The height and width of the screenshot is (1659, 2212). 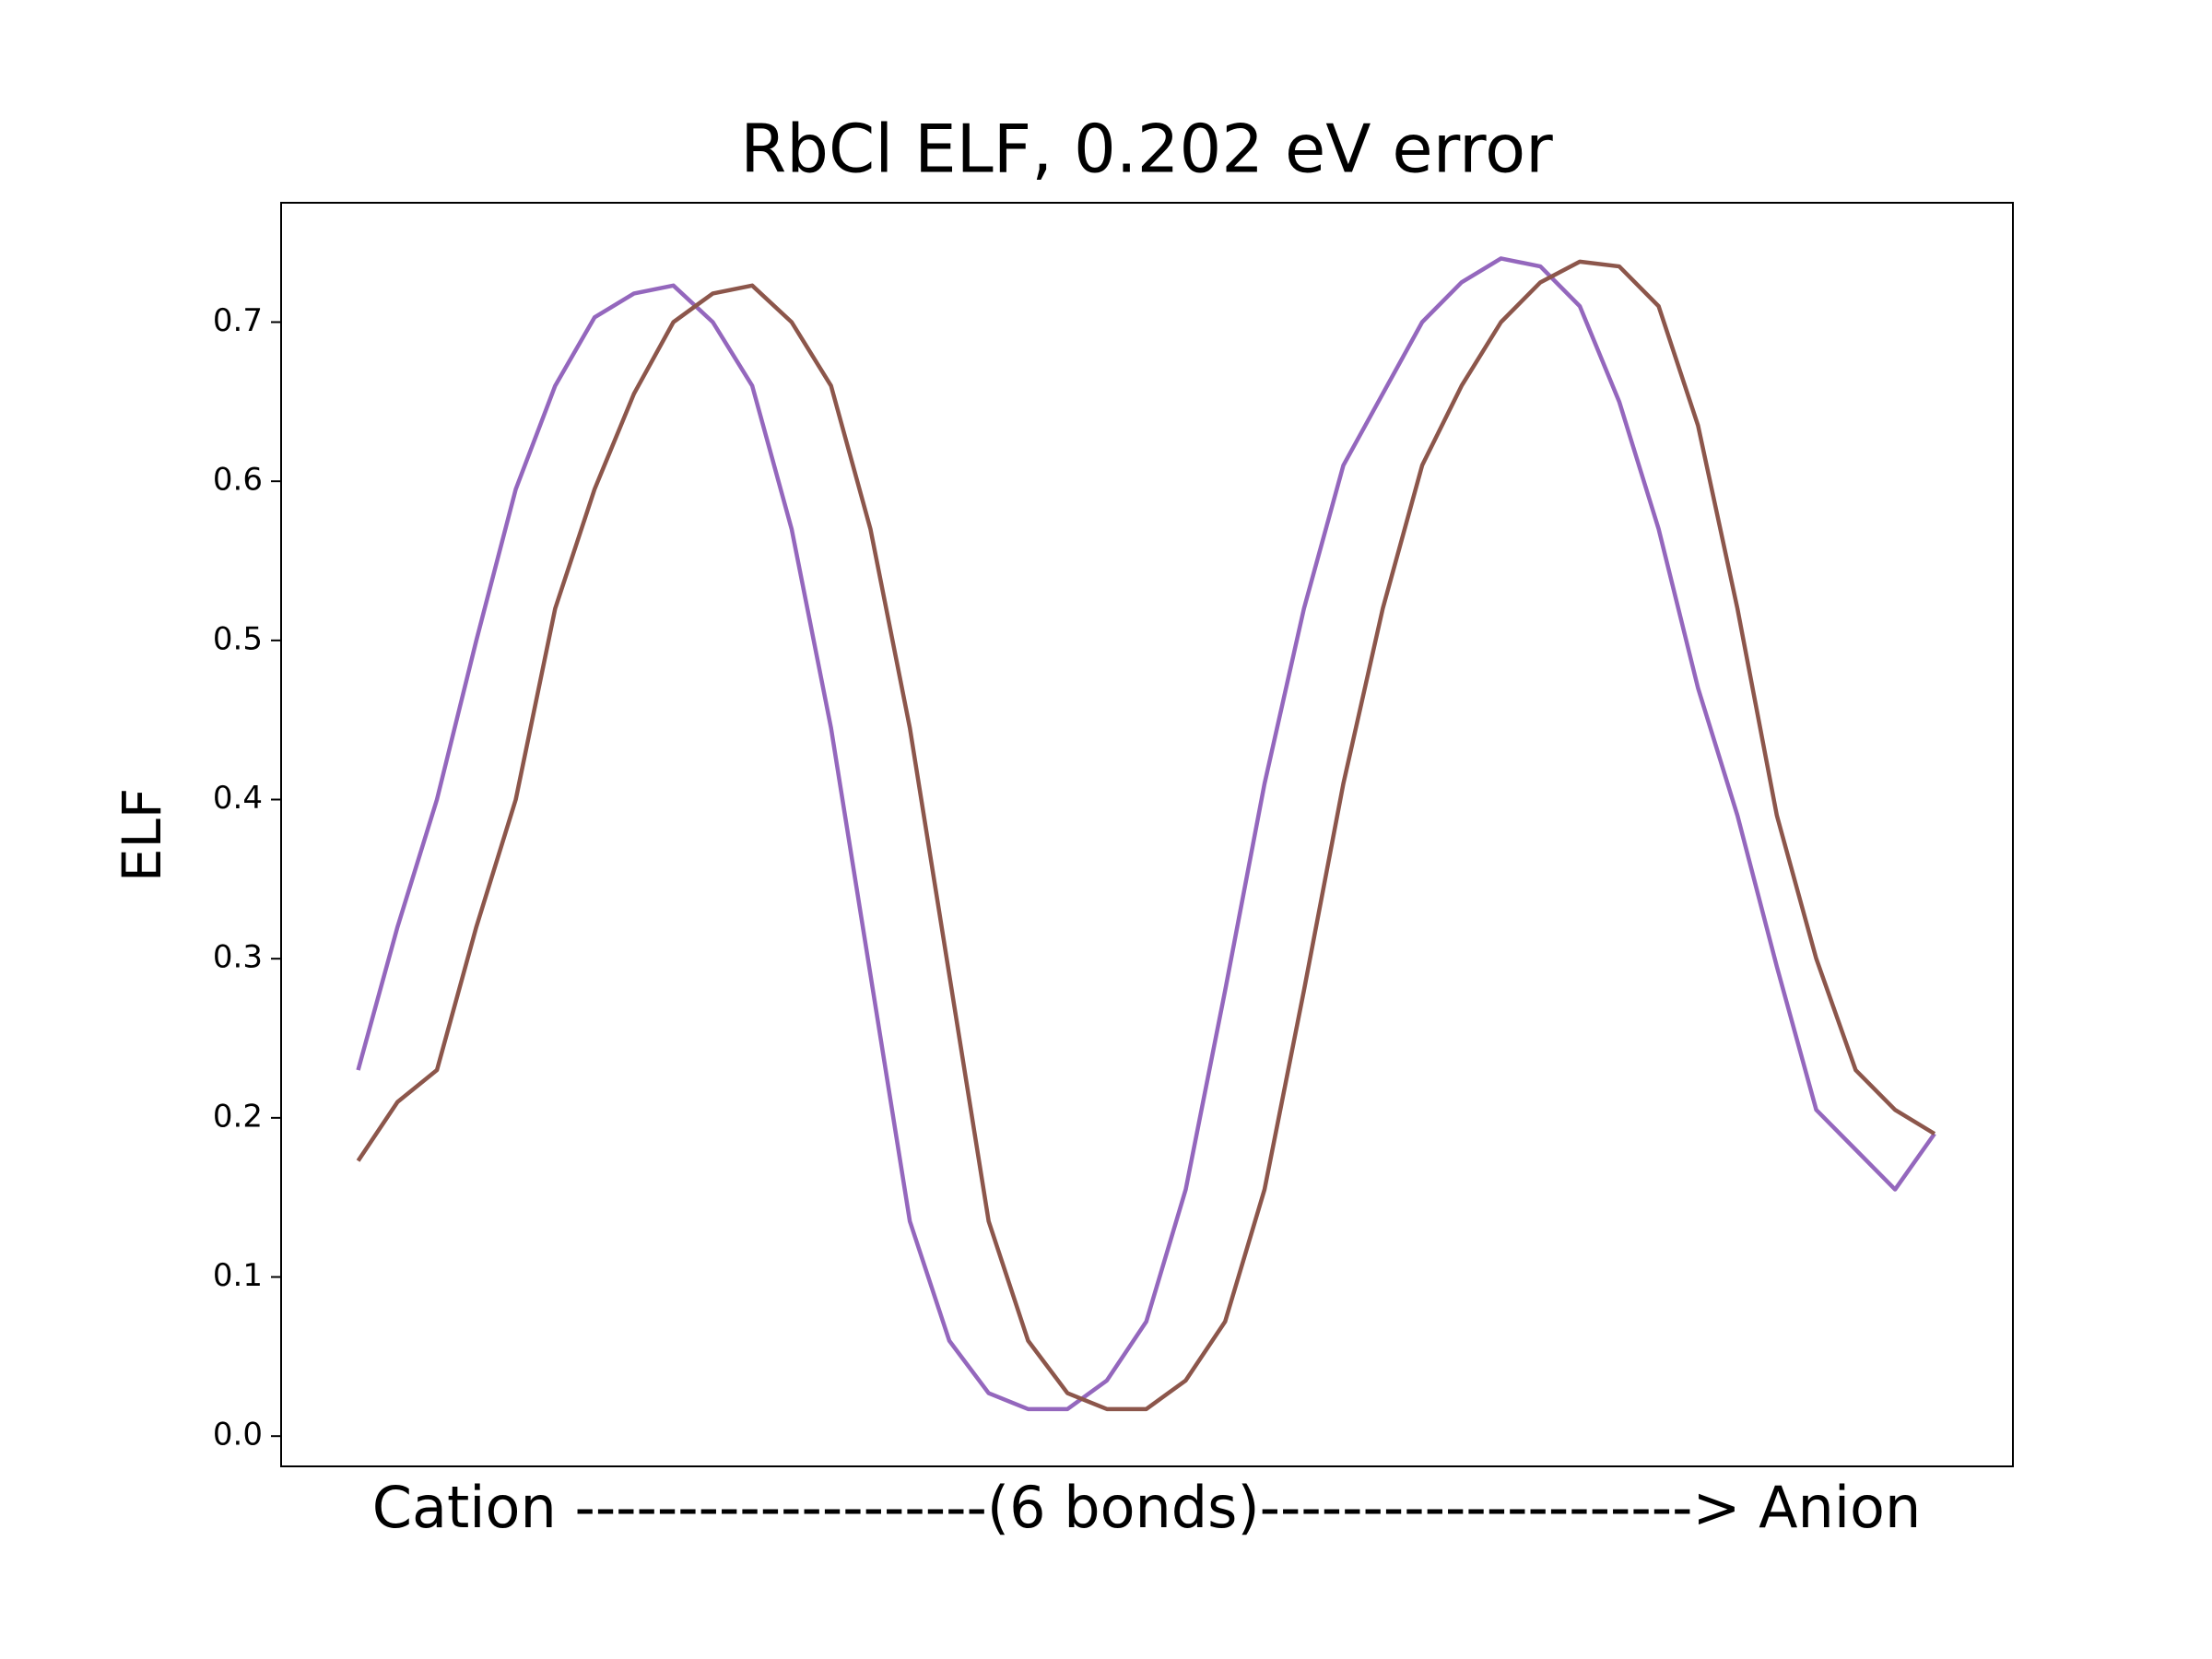 I want to click on y-tick-label: 0.6, so click(x=238, y=480).